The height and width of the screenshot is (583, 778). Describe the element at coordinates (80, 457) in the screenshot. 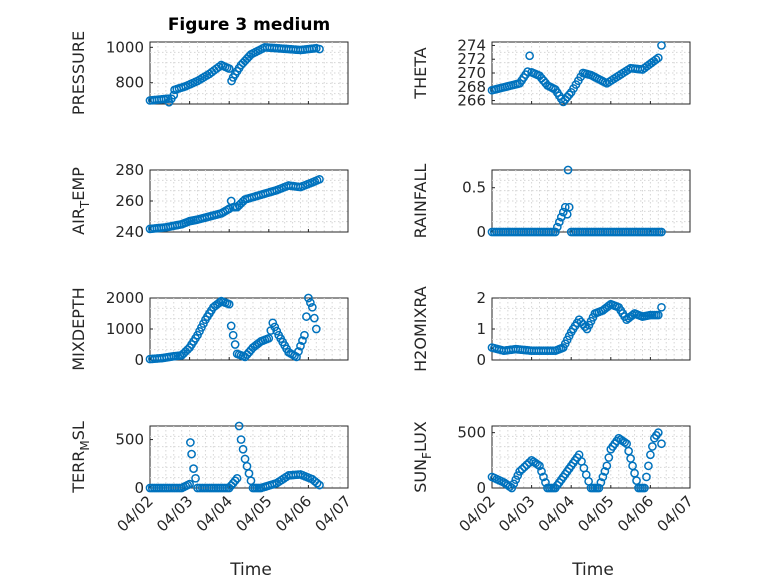

I see `y-axis-label: TERRMSL` at that location.